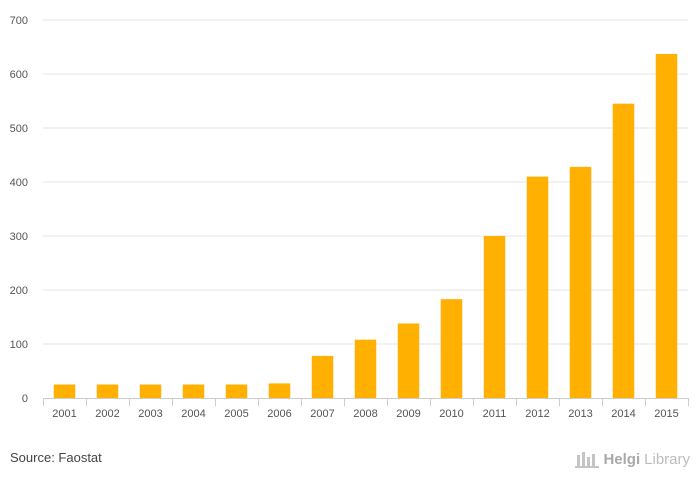  I want to click on y-tick-label-600: 600, so click(19, 75).